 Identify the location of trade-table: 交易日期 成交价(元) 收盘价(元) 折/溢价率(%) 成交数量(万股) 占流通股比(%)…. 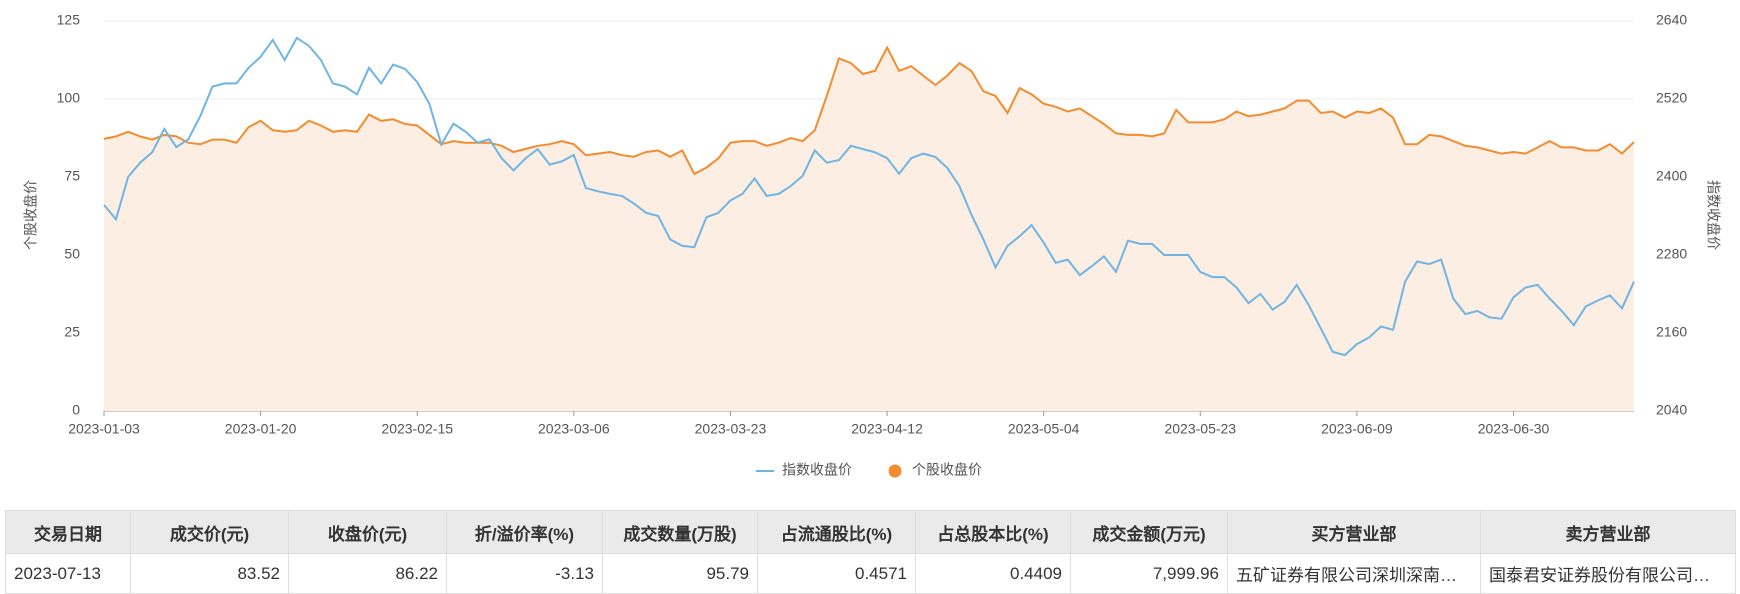
(870, 552).